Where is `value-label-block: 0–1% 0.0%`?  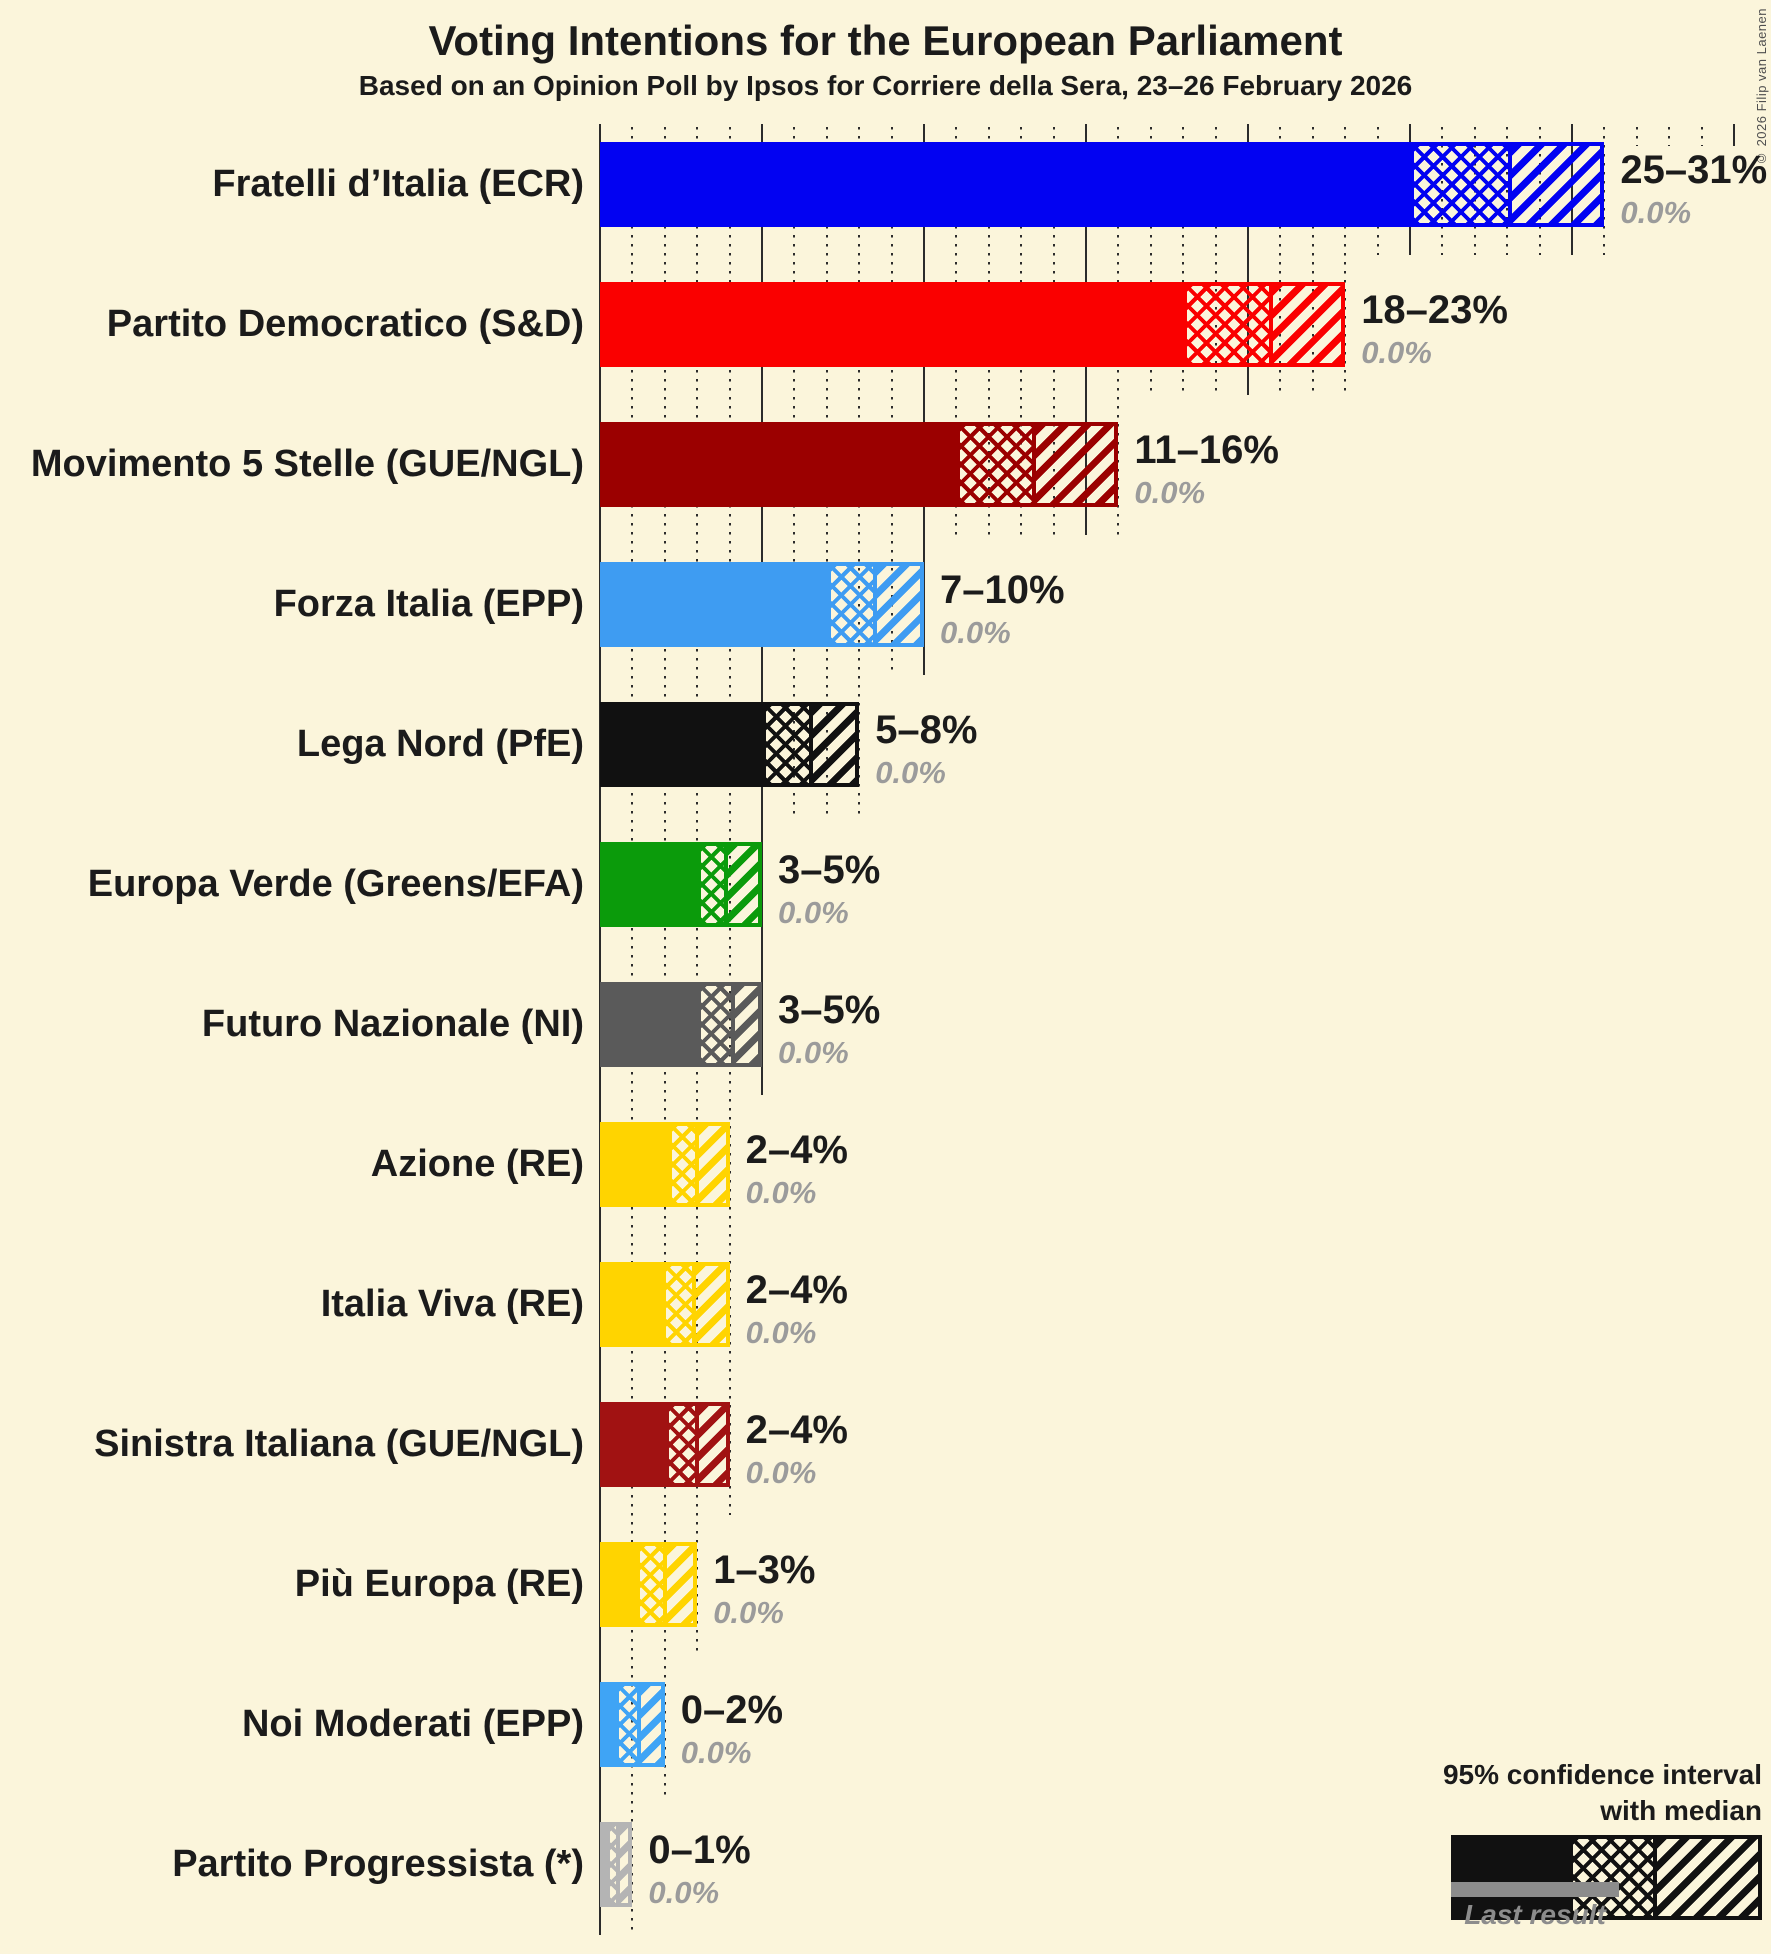
value-label-block: 0–1% 0.0% is located at coordinates (699, 1868).